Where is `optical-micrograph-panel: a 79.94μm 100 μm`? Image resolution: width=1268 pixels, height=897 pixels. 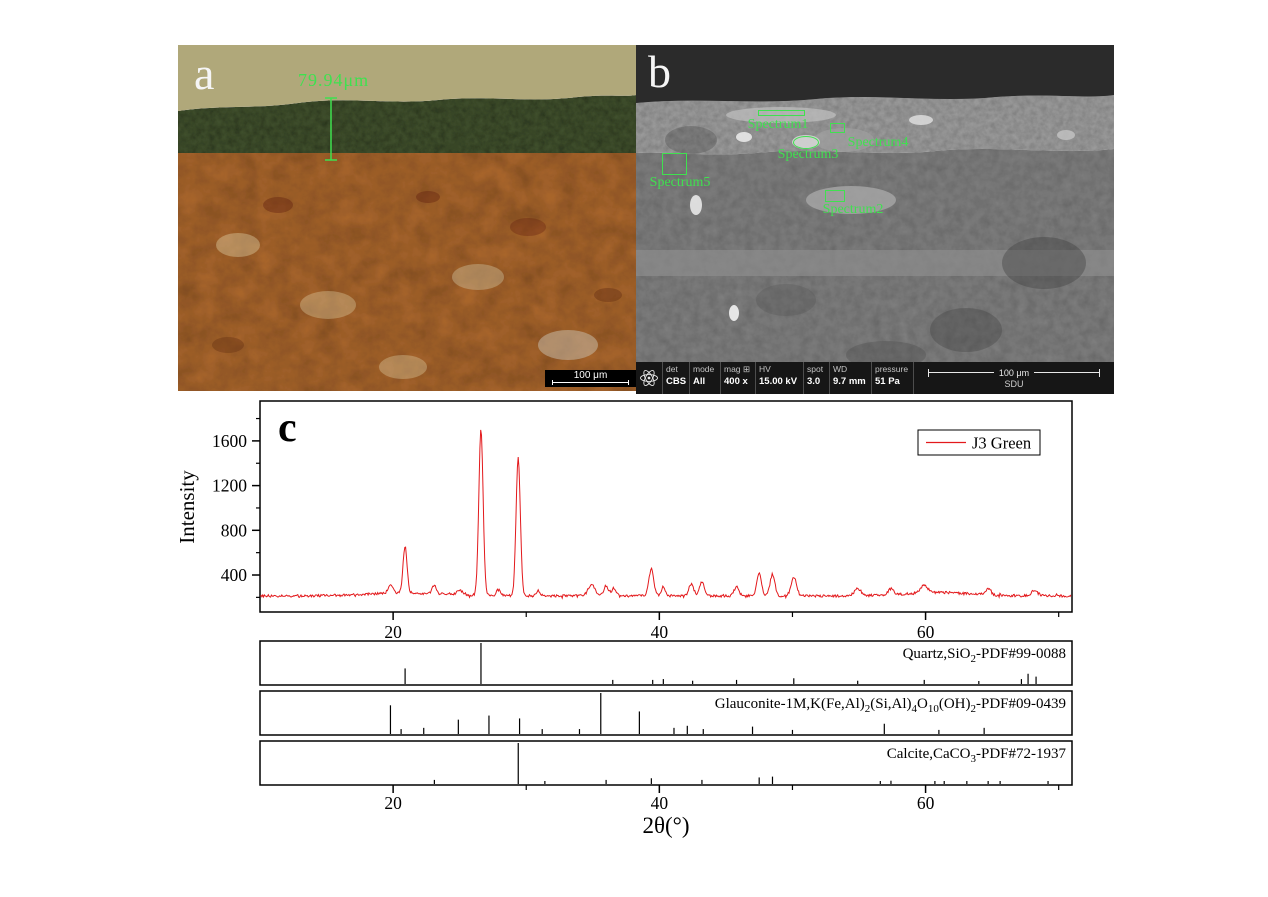
optical-micrograph-panel: a 79.94μm 100 μm is located at coordinates (407, 218).